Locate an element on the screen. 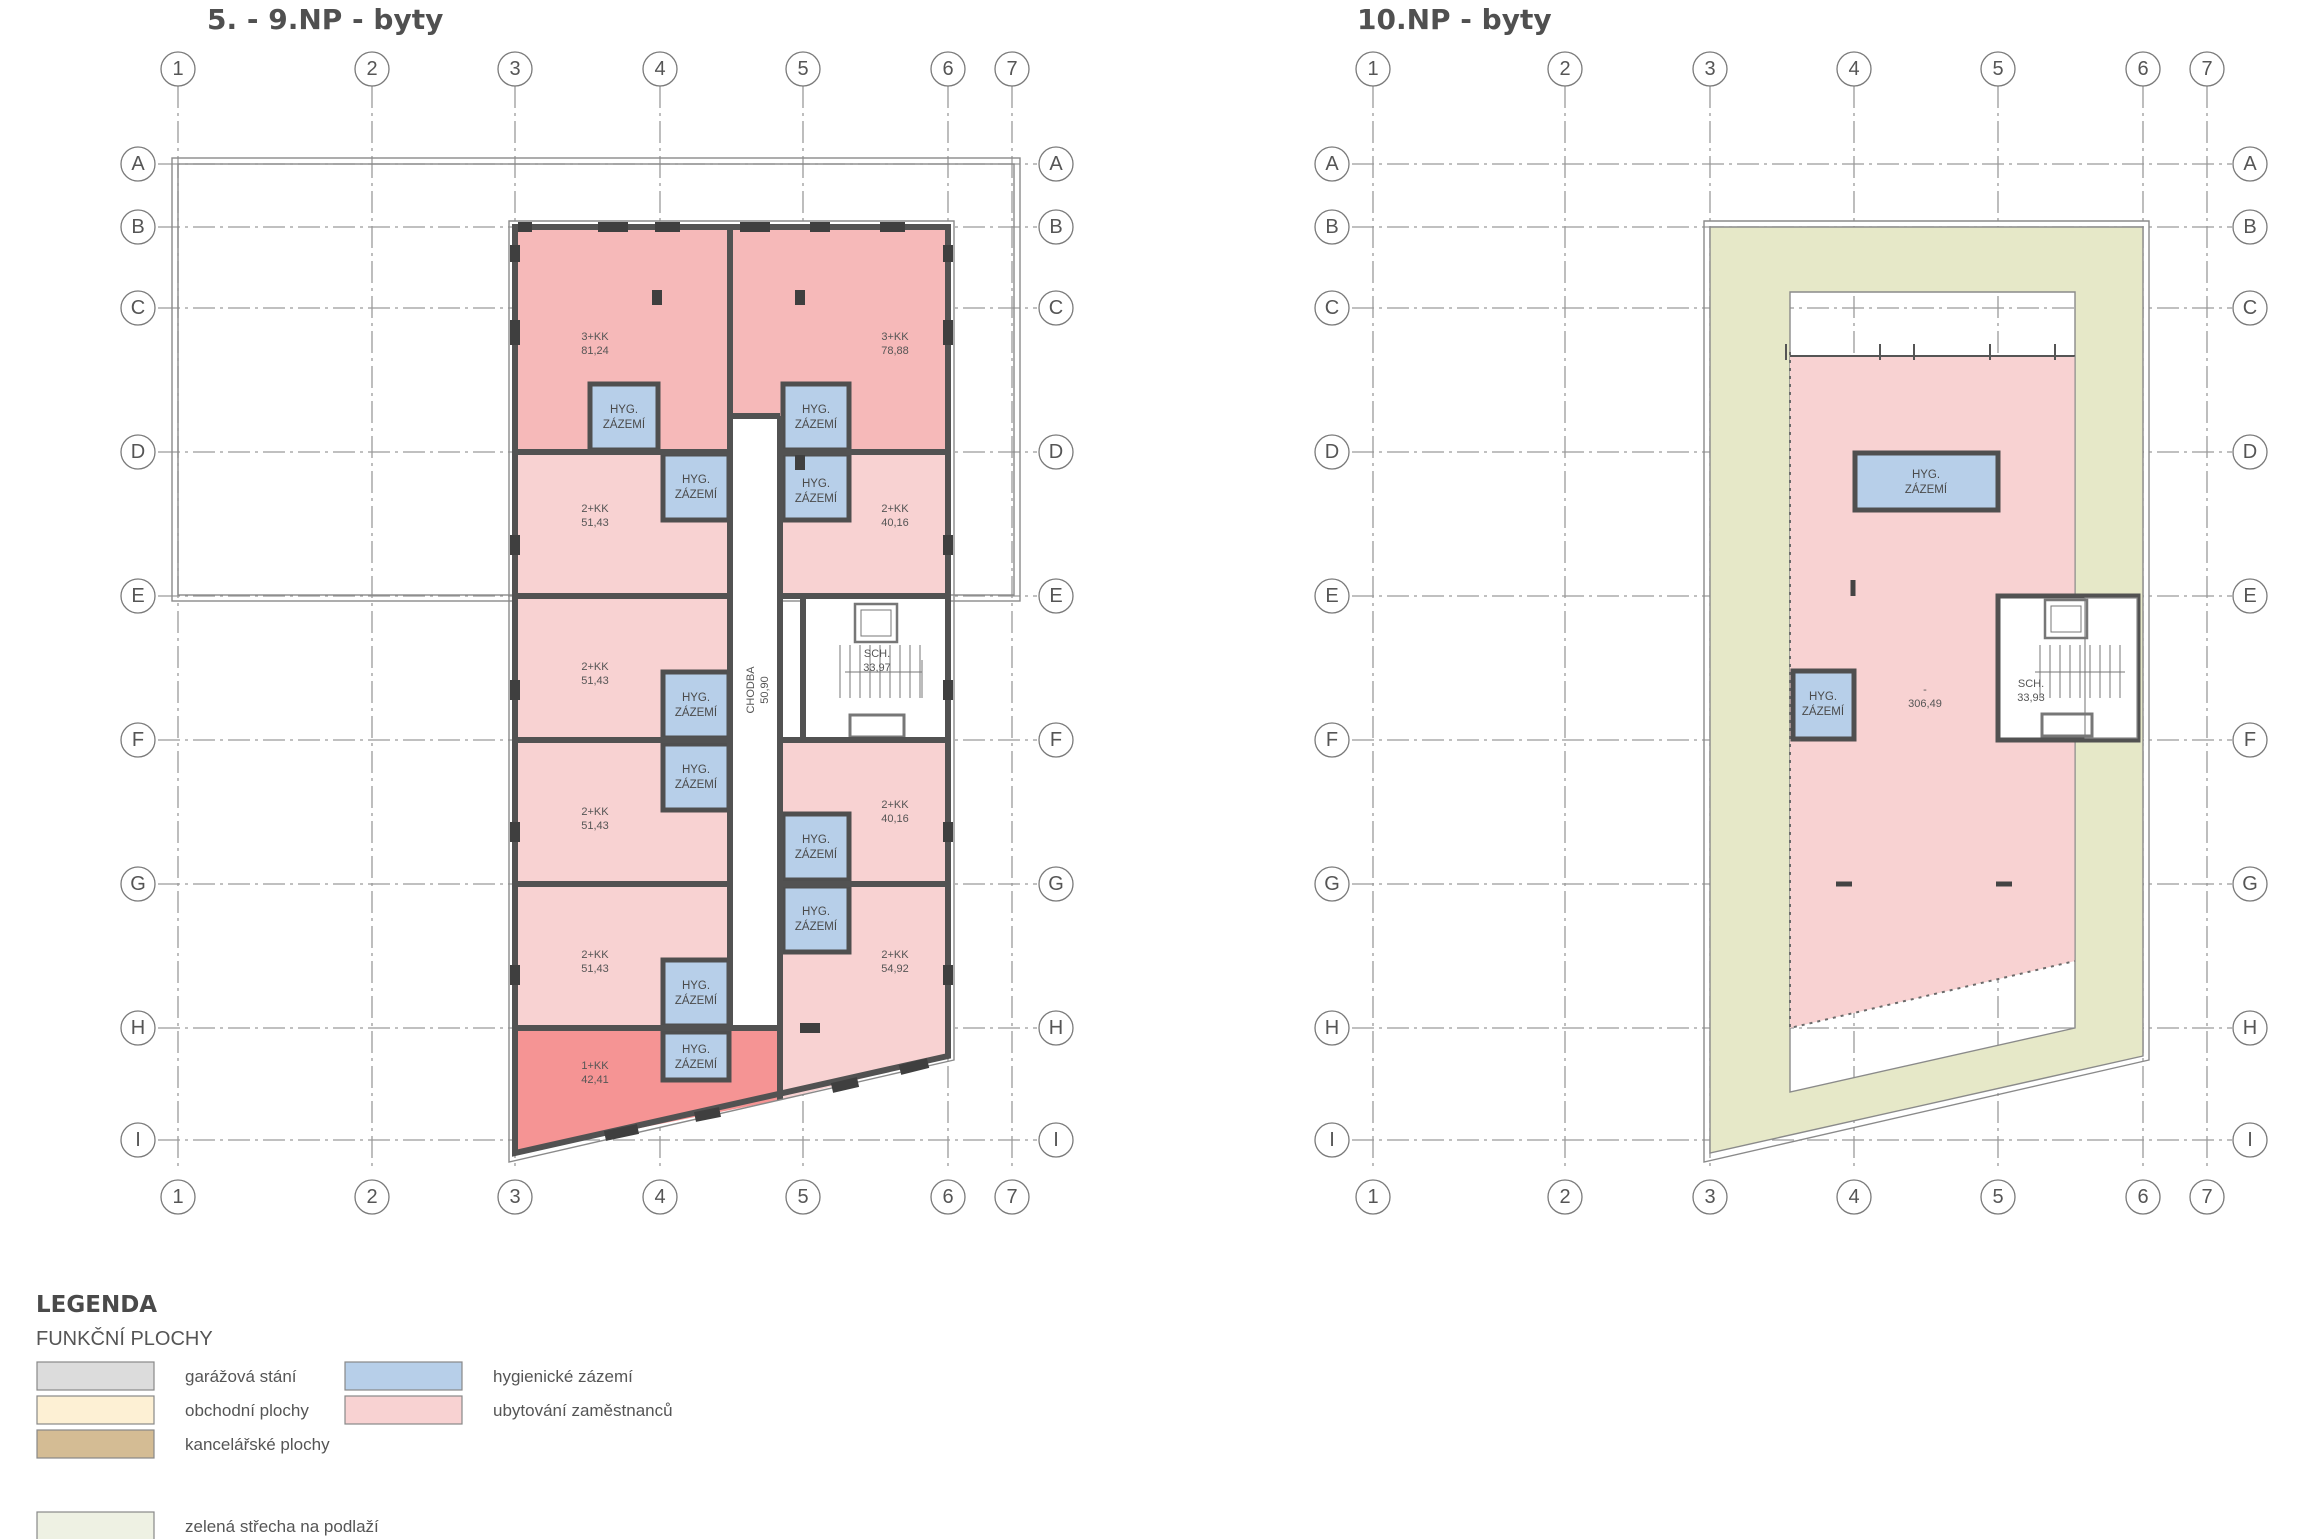 This screenshot has height=1539, width=2301. legend-title: LEGENDA is located at coordinates (96, 1305).